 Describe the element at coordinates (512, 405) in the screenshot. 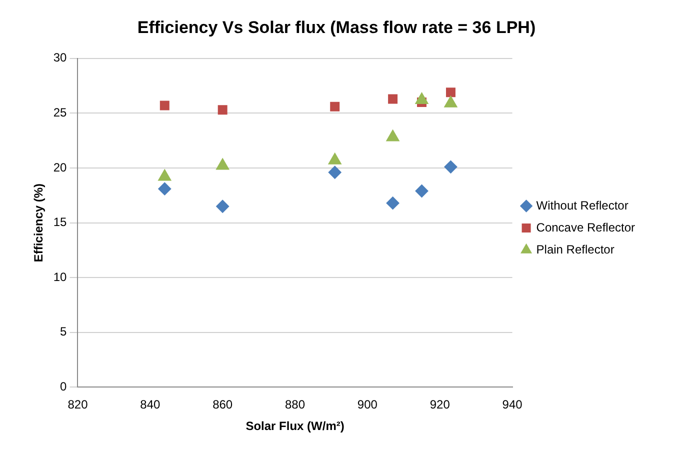

I see `x-tick-label: 940` at that location.